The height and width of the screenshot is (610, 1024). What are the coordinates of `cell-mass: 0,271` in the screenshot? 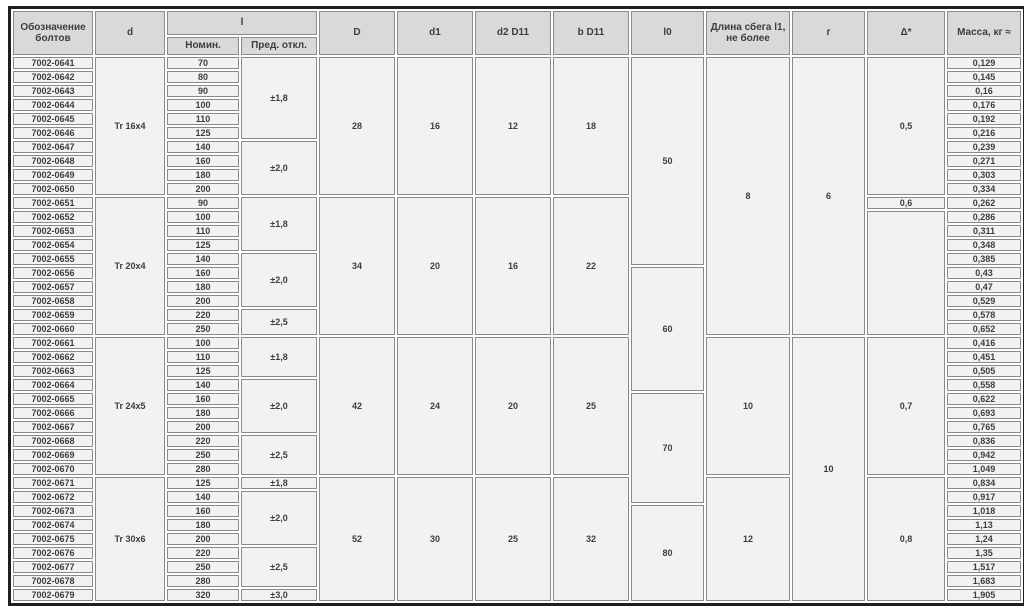 It's located at (984, 161).